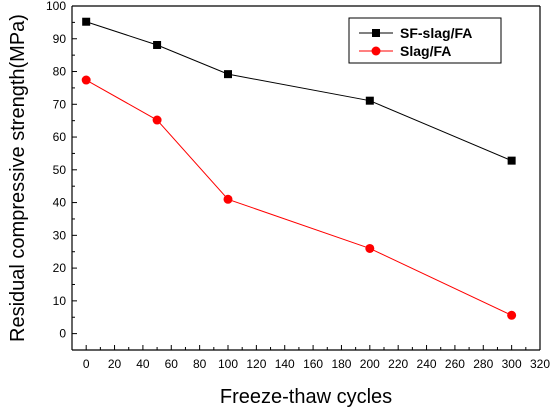 The height and width of the screenshot is (411, 550). What do you see at coordinates (256, 364) in the screenshot?
I see `x-tick-label: 120` at bounding box center [256, 364].